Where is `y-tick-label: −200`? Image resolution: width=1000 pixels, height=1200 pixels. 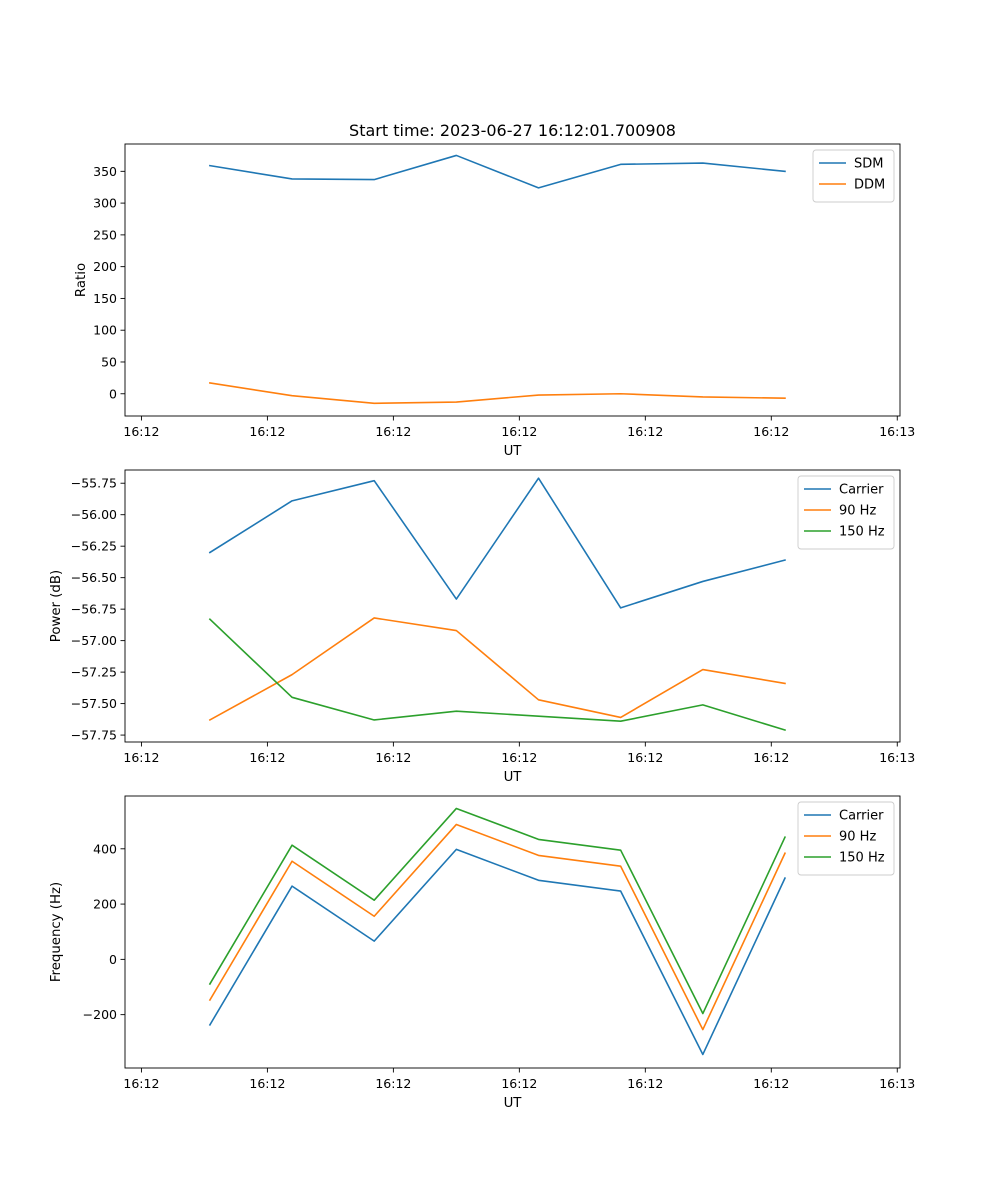
y-tick-label: −200 is located at coordinates (100, 1014).